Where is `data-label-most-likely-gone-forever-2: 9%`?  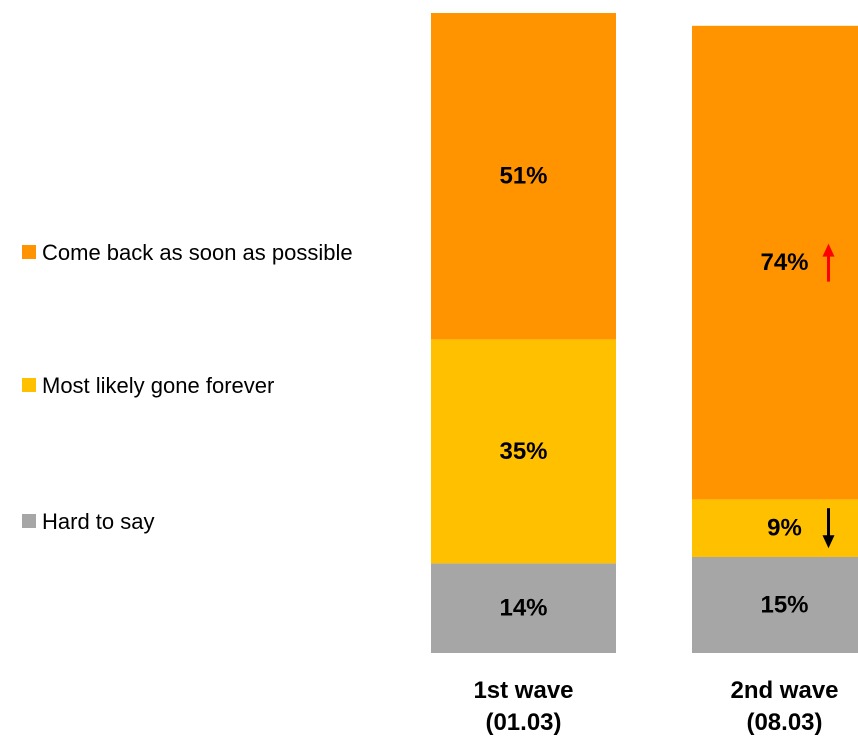
data-label-most-likely-gone-forever-2: 9% is located at coordinates (784, 528).